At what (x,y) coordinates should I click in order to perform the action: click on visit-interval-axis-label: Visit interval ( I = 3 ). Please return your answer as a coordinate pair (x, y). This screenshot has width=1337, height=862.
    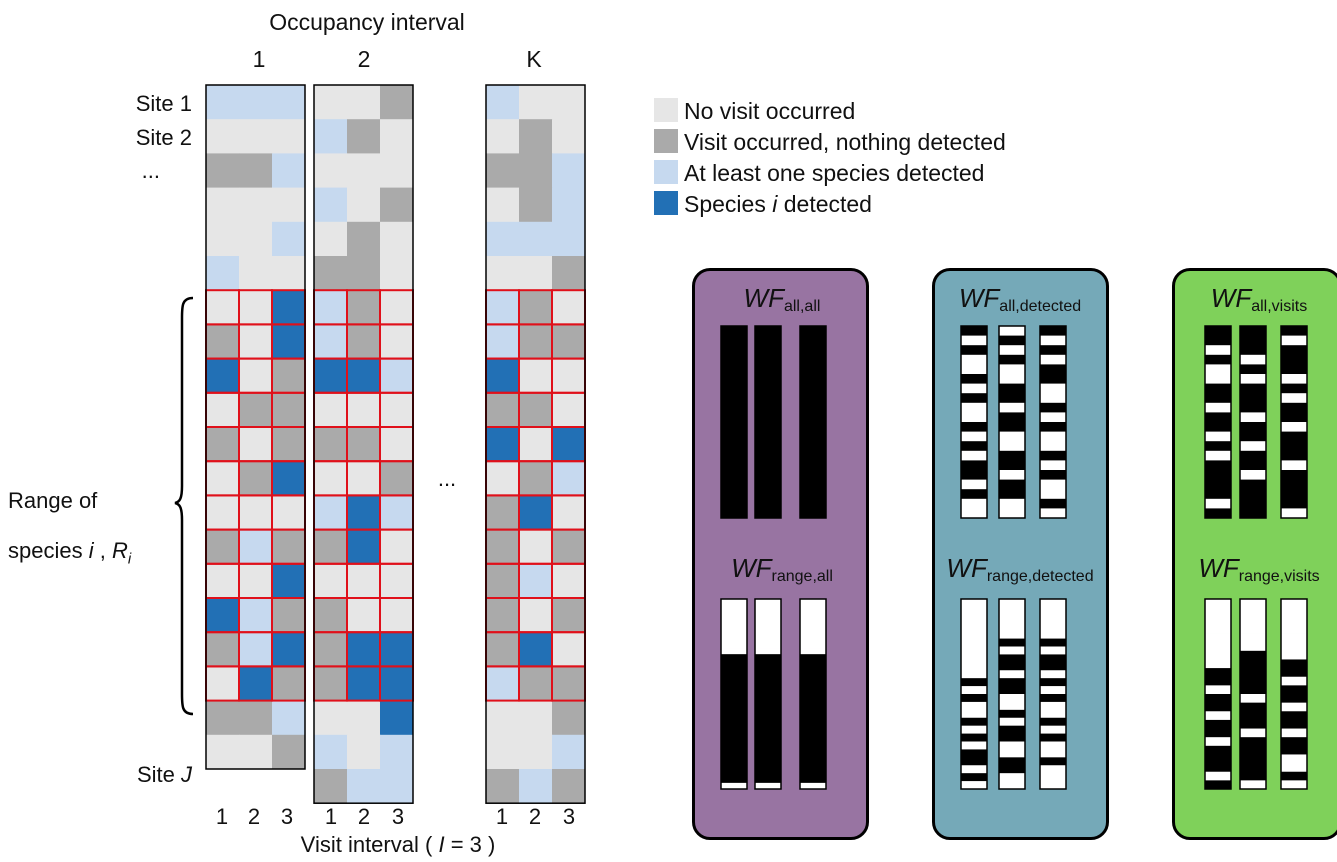
    Looking at the image, I should click on (398, 845).